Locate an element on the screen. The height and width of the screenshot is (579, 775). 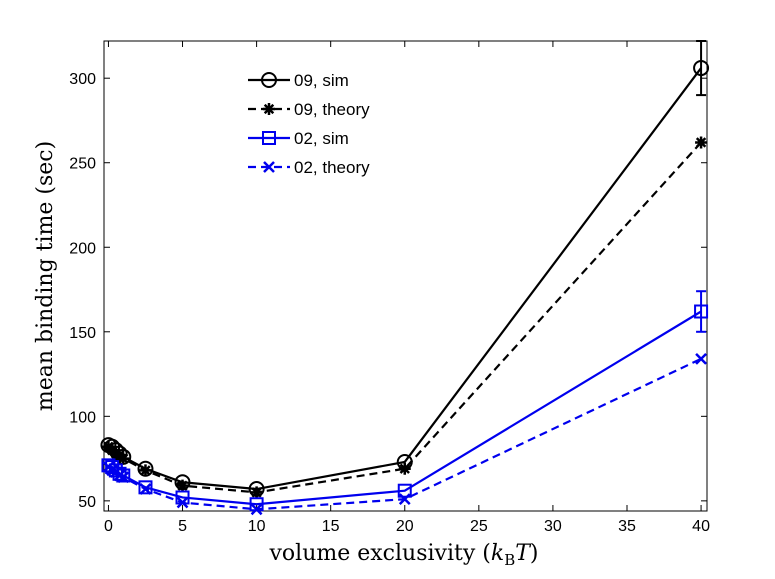
x-axis-title-sub: B is located at coordinates (509, 560).